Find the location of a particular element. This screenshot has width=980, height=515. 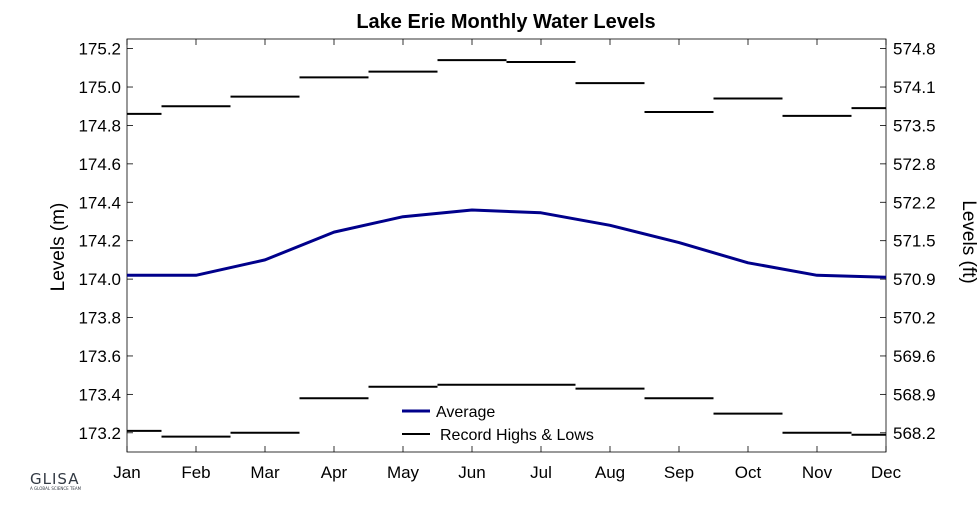

average-line is located at coordinates (507, 243).